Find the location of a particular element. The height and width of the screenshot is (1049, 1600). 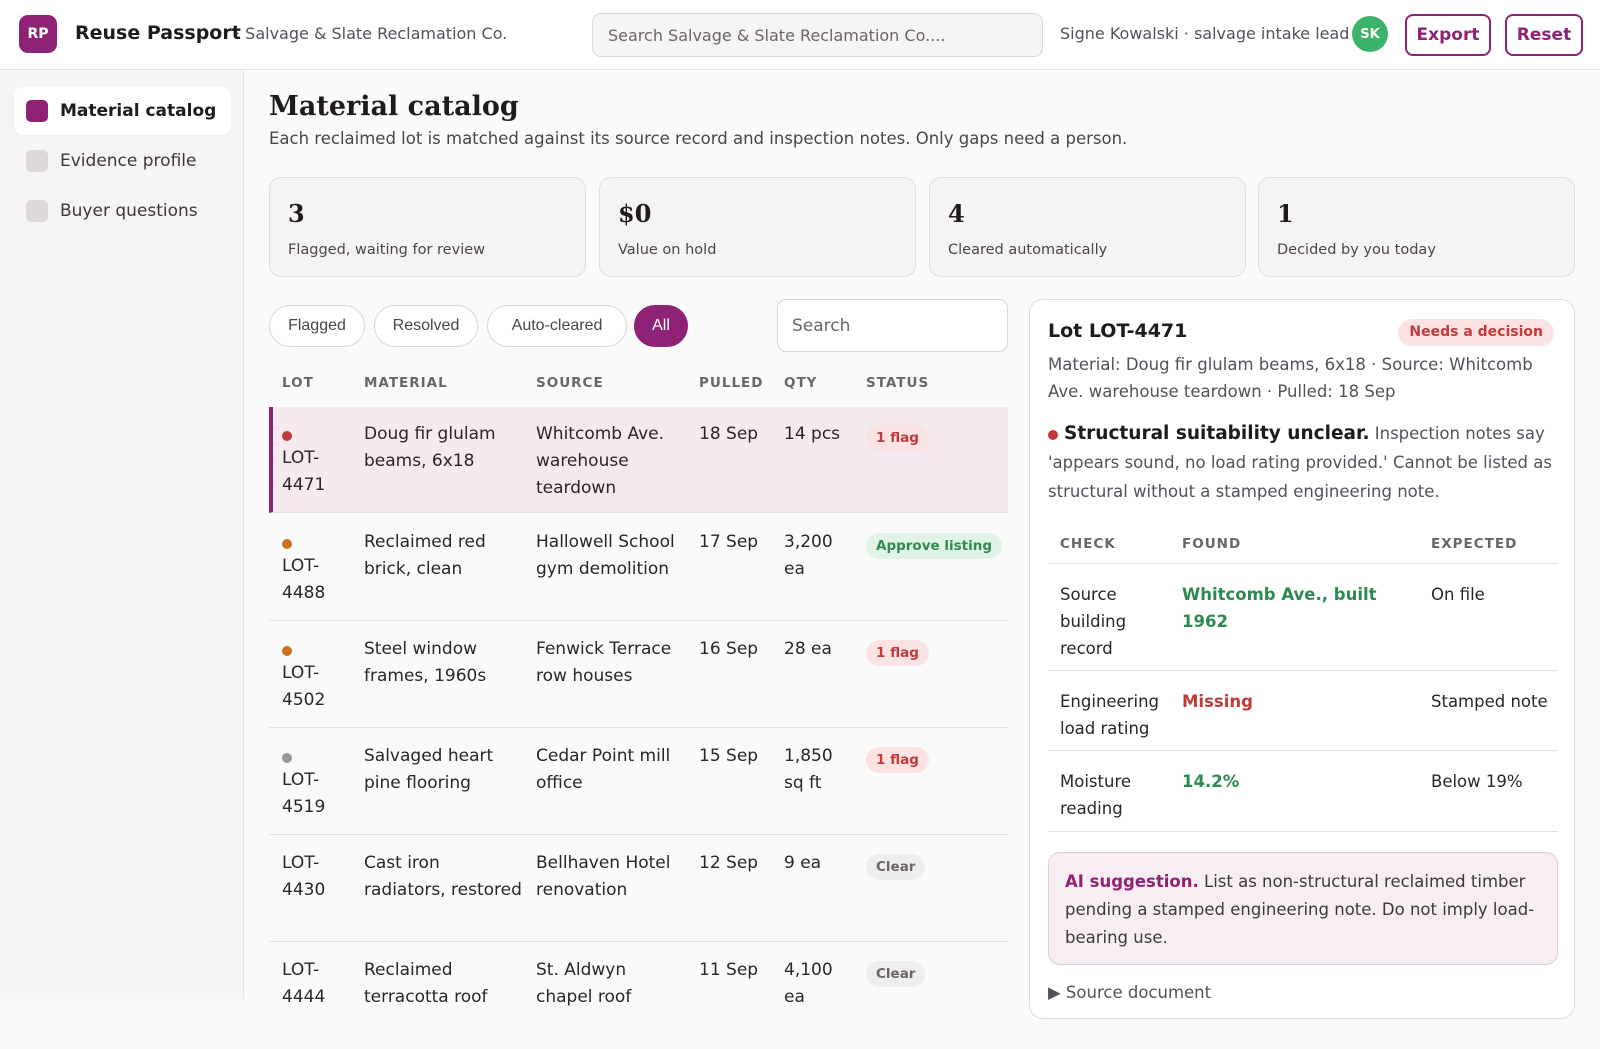

pulled-cell: 17 Sep is located at coordinates (729, 542).